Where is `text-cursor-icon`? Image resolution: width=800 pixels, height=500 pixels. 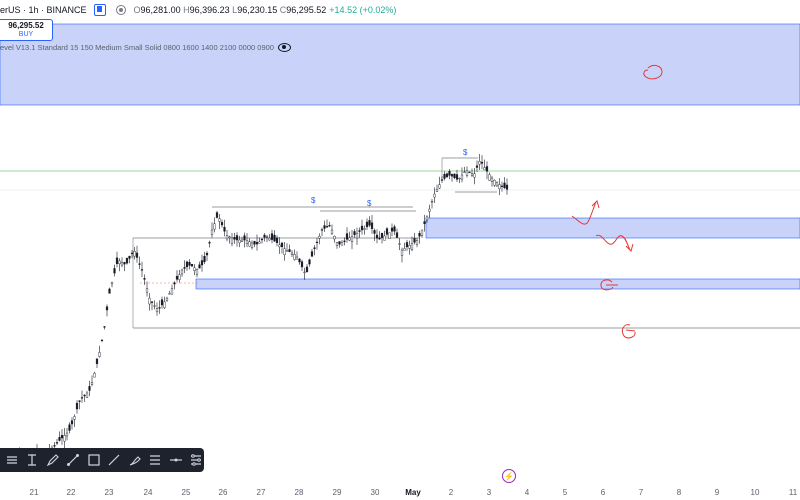 text-cursor-icon is located at coordinates (33, 460).